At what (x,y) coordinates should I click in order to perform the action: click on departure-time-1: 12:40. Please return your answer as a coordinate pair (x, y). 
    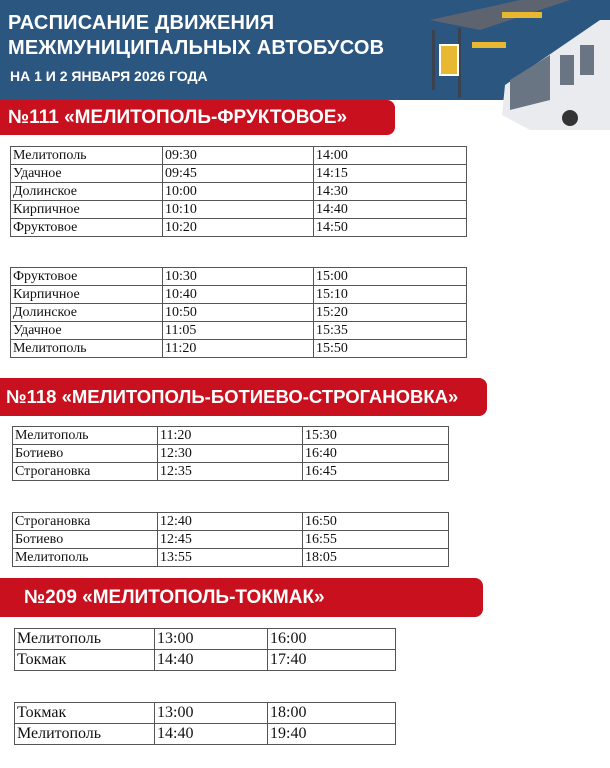
    Looking at the image, I should click on (230, 521).